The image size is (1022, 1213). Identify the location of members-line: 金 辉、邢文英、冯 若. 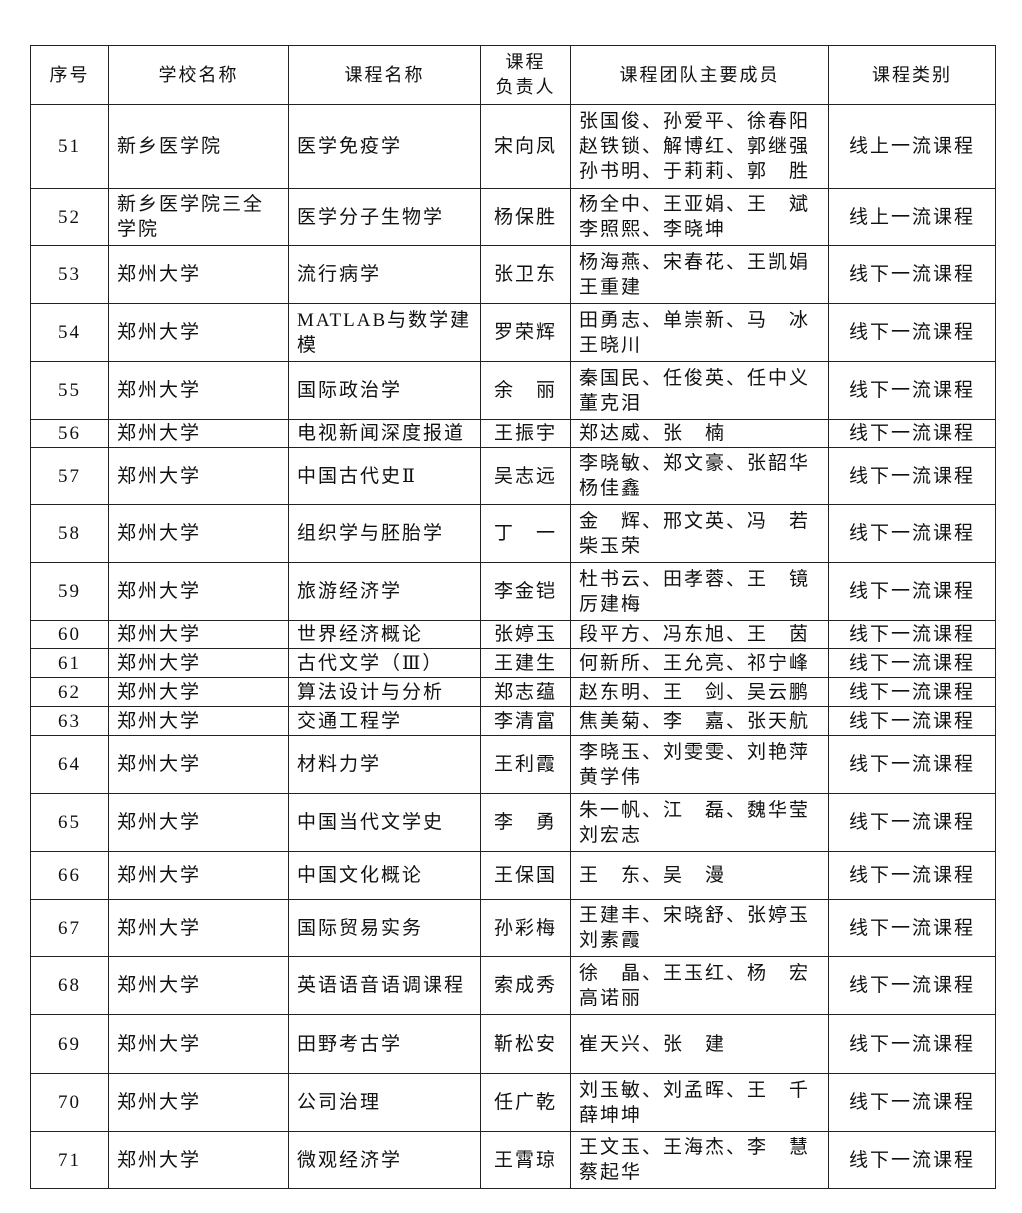
(695, 521).